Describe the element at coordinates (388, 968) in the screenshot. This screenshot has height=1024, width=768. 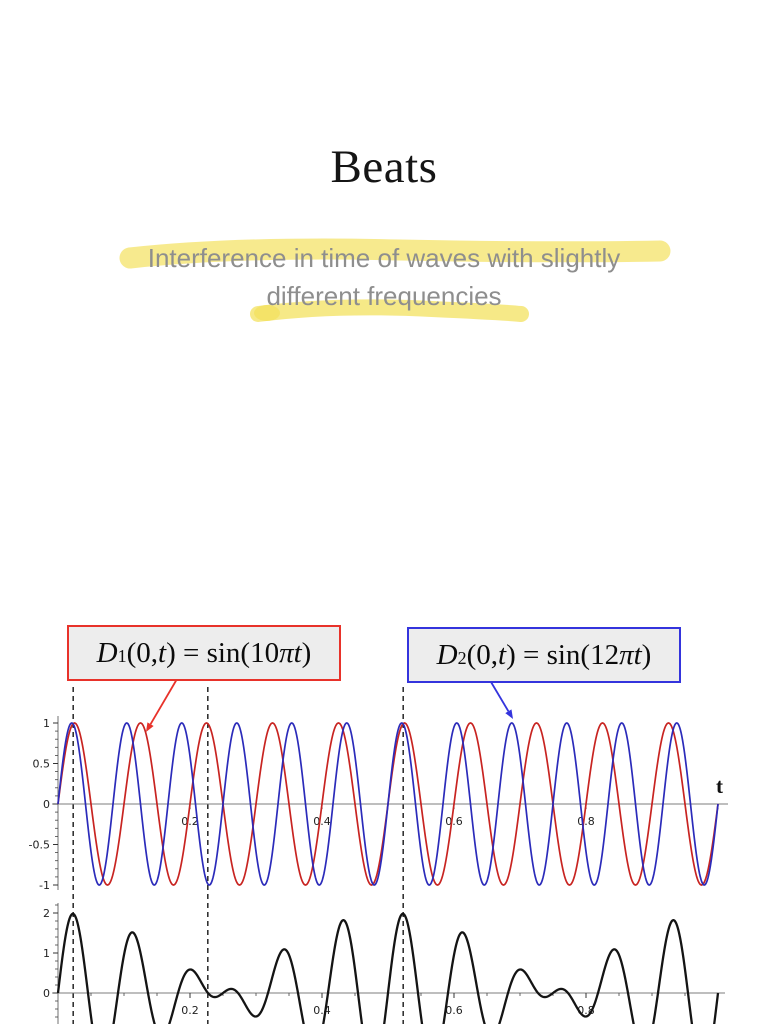
I see `sum-curve` at that location.